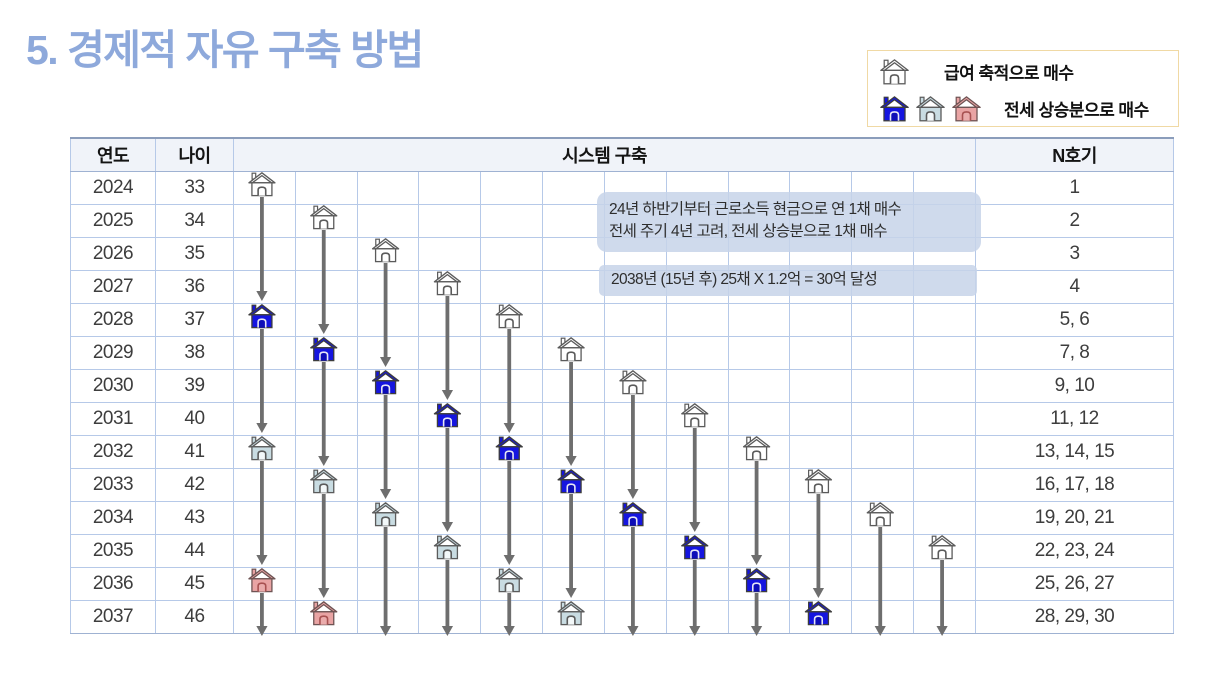 This screenshot has width=1216, height=684. I want to click on blue-house-icon, so click(894, 108).